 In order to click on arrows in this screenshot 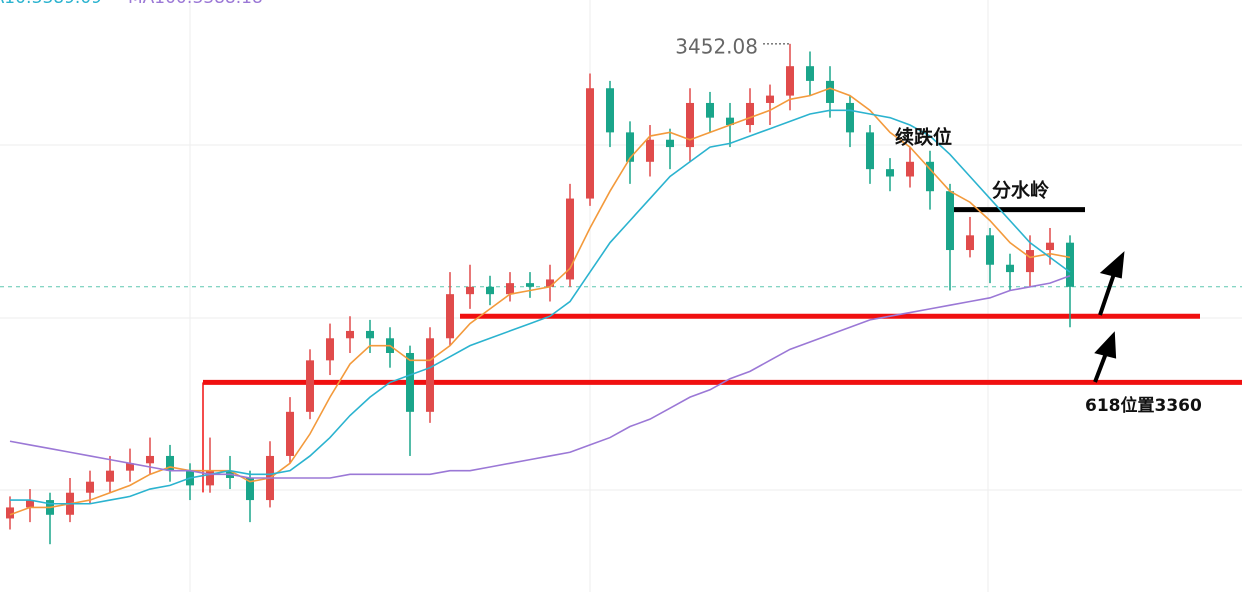, I will do `click(1109, 317)`.